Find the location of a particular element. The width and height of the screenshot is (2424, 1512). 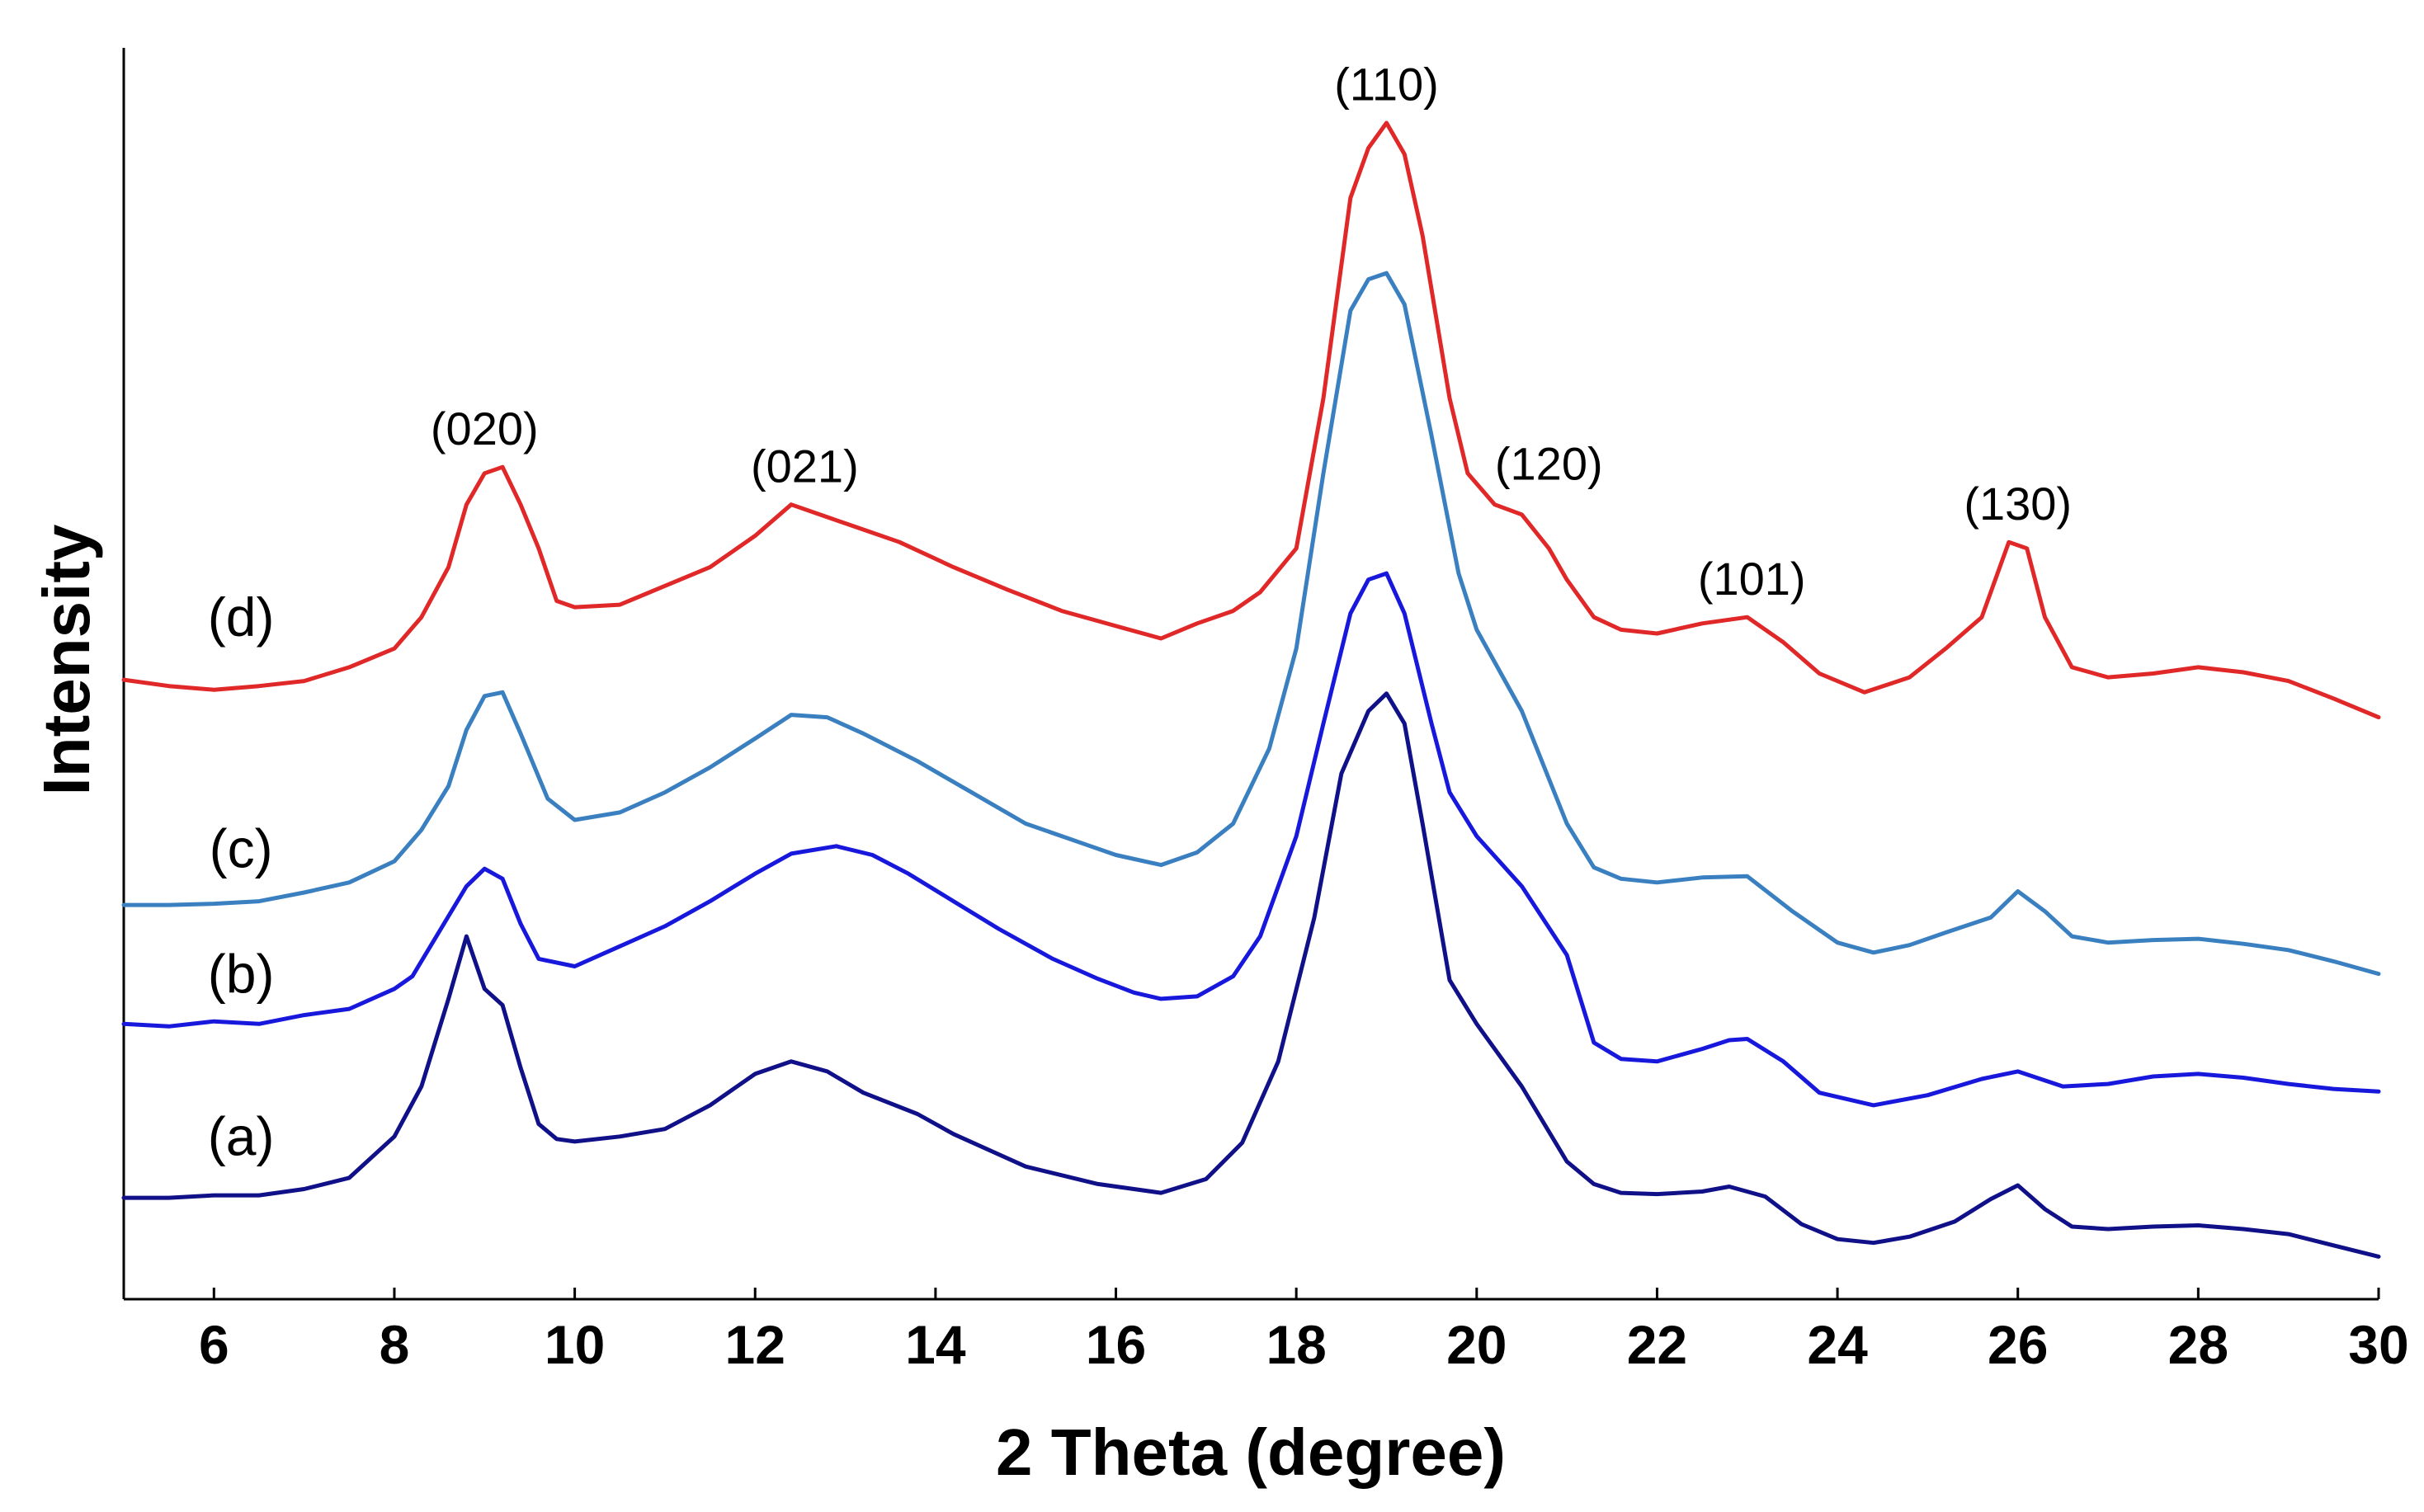

peak-label: (120) is located at coordinates (1549, 463).